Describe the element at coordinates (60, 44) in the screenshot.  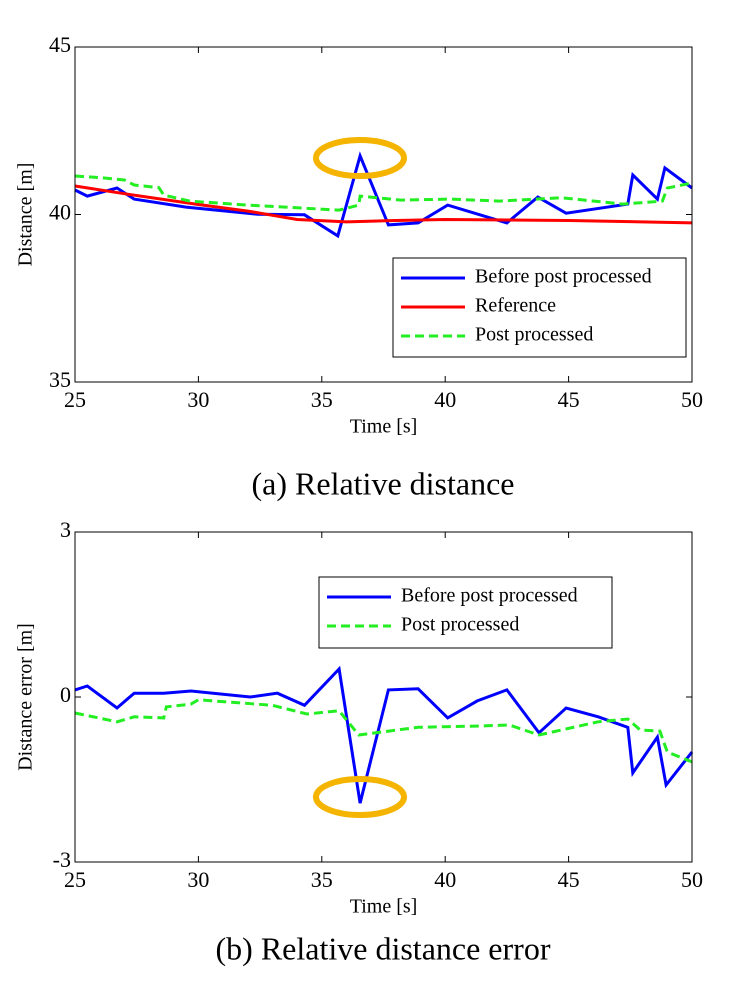
I see `y-tick-label: 45` at that location.